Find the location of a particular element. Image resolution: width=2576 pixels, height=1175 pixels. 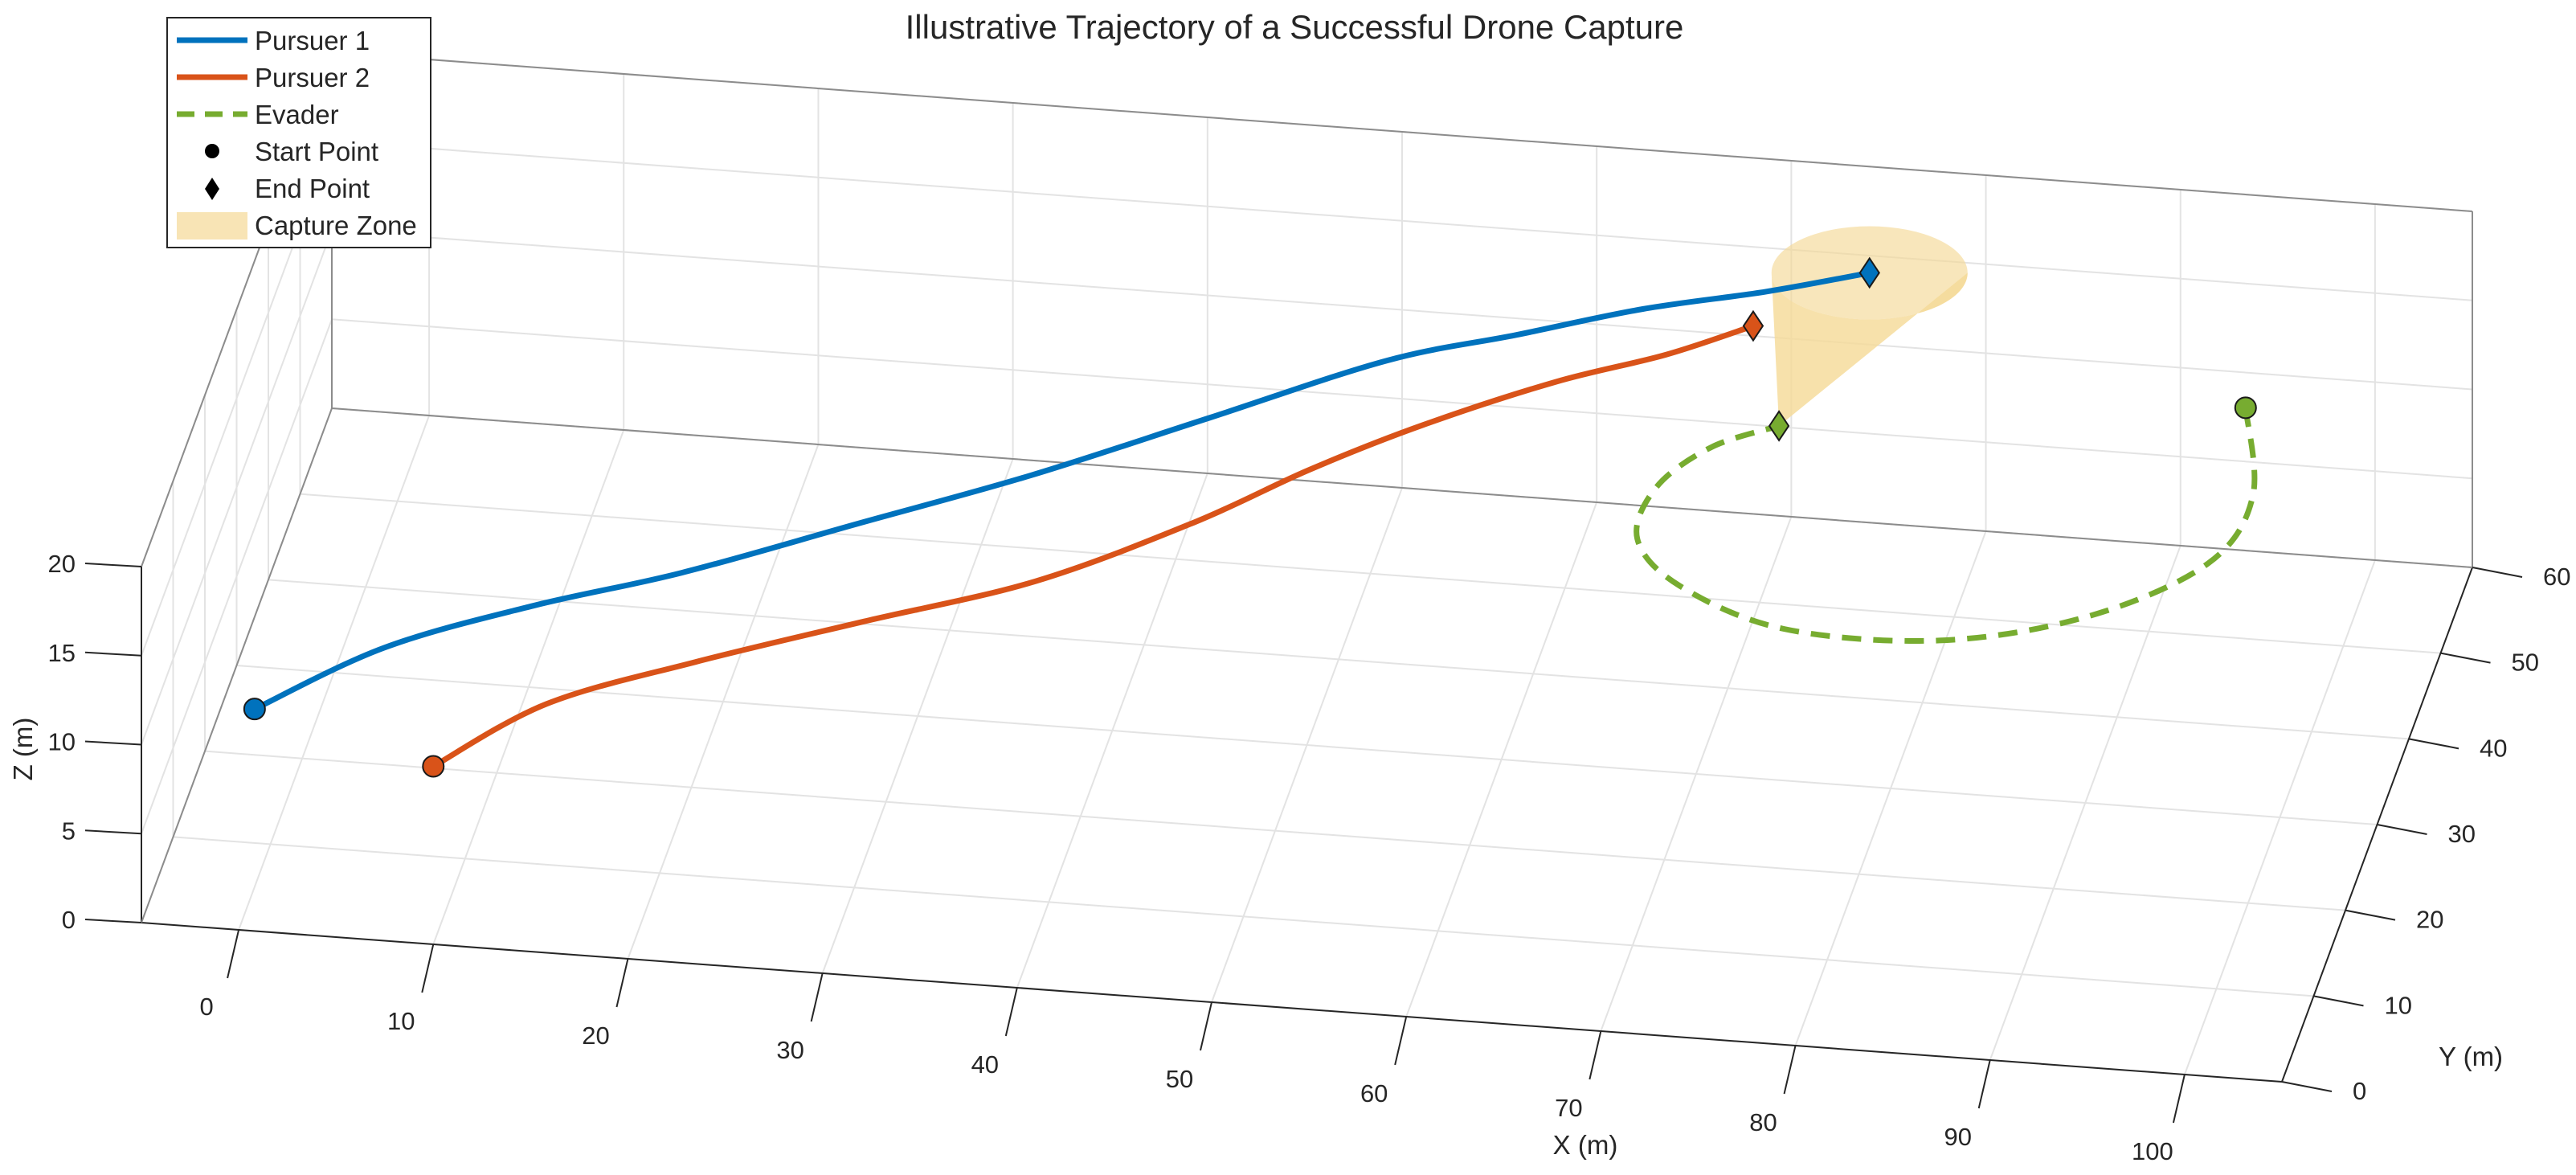

legend-label-evader: Evader is located at coordinates (297, 115).